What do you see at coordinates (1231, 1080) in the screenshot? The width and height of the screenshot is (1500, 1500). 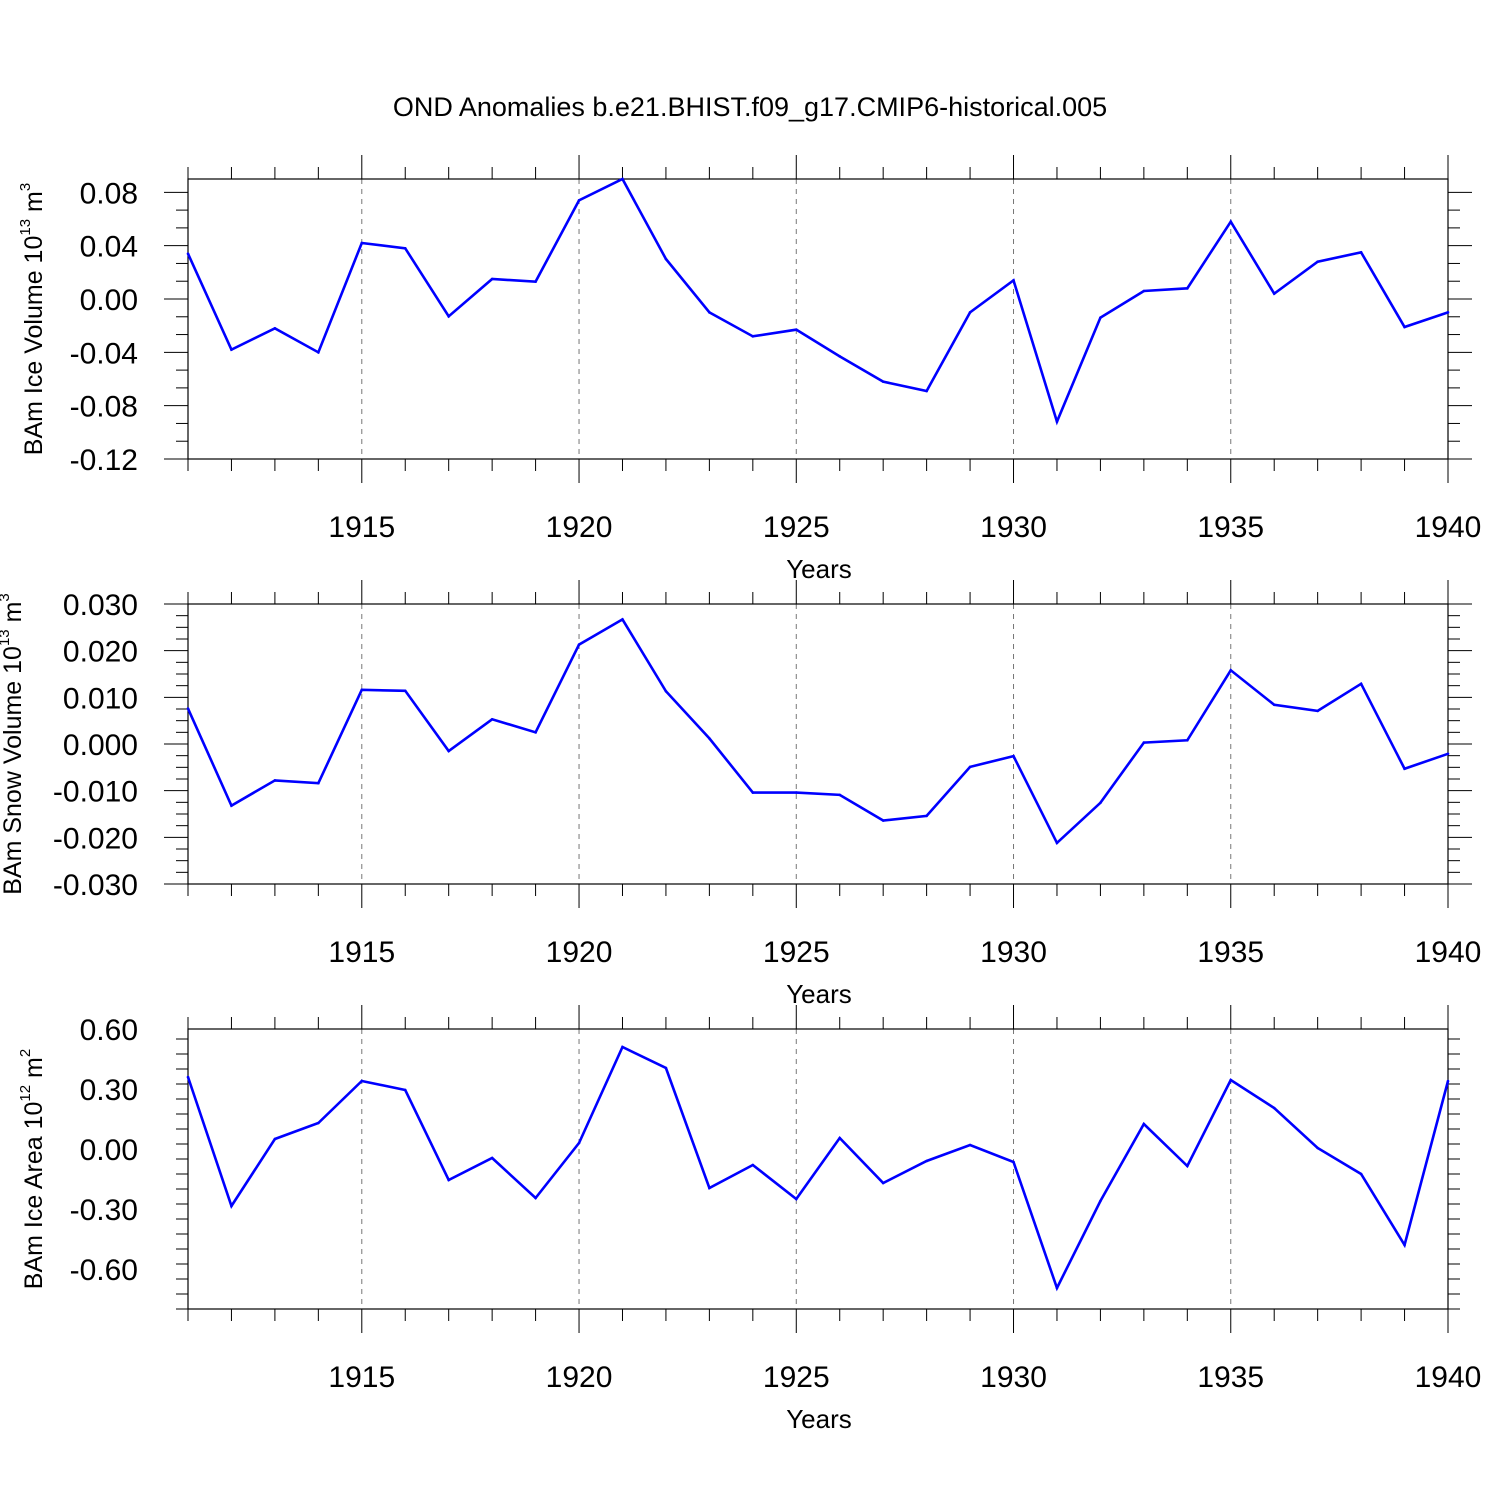 I see `data-point-1935` at bounding box center [1231, 1080].